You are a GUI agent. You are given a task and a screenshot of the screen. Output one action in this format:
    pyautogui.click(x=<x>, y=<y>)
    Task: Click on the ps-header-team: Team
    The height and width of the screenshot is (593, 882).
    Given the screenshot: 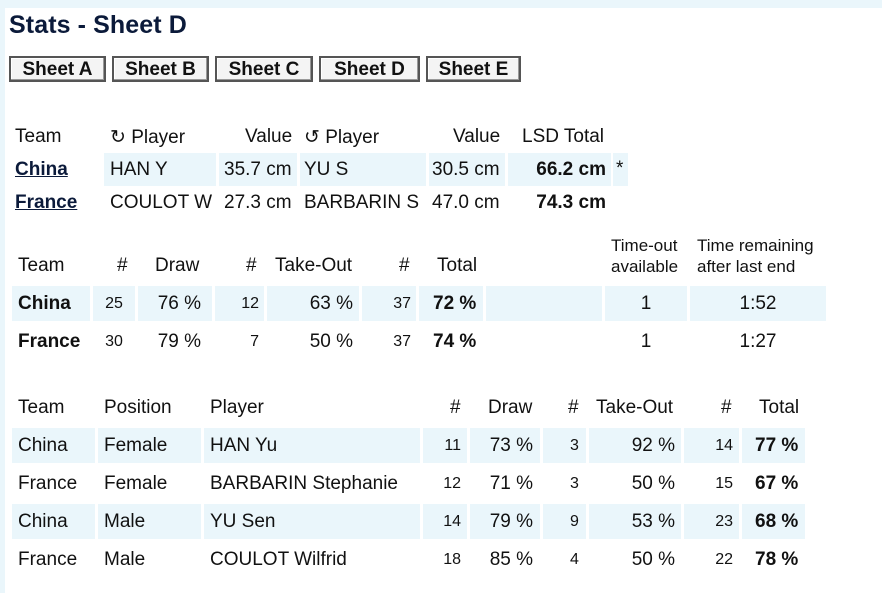 What is the action you would take?
    pyautogui.click(x=41, y=407)
    